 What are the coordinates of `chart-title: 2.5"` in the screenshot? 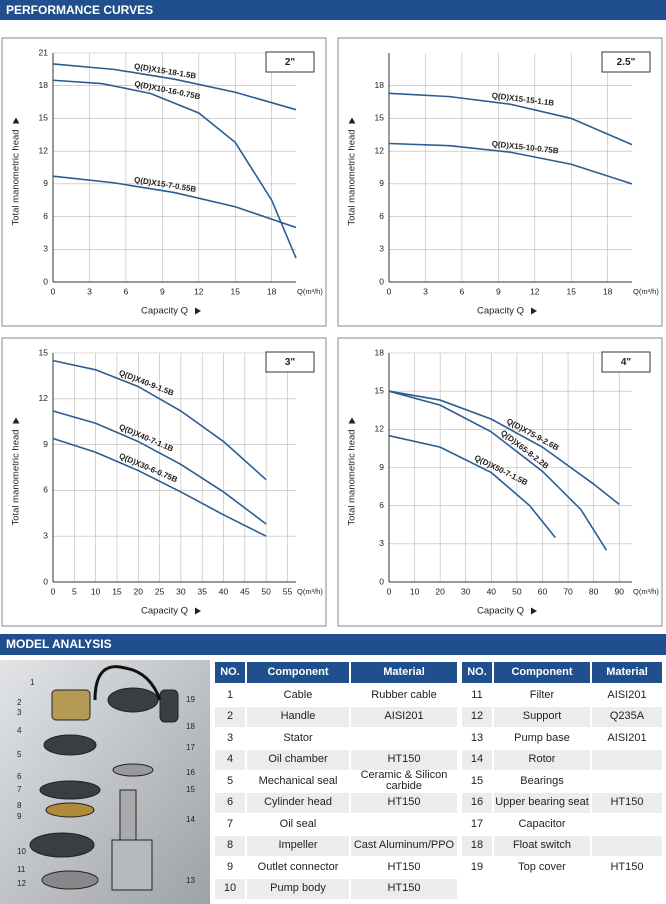 It's located at (626, 62).